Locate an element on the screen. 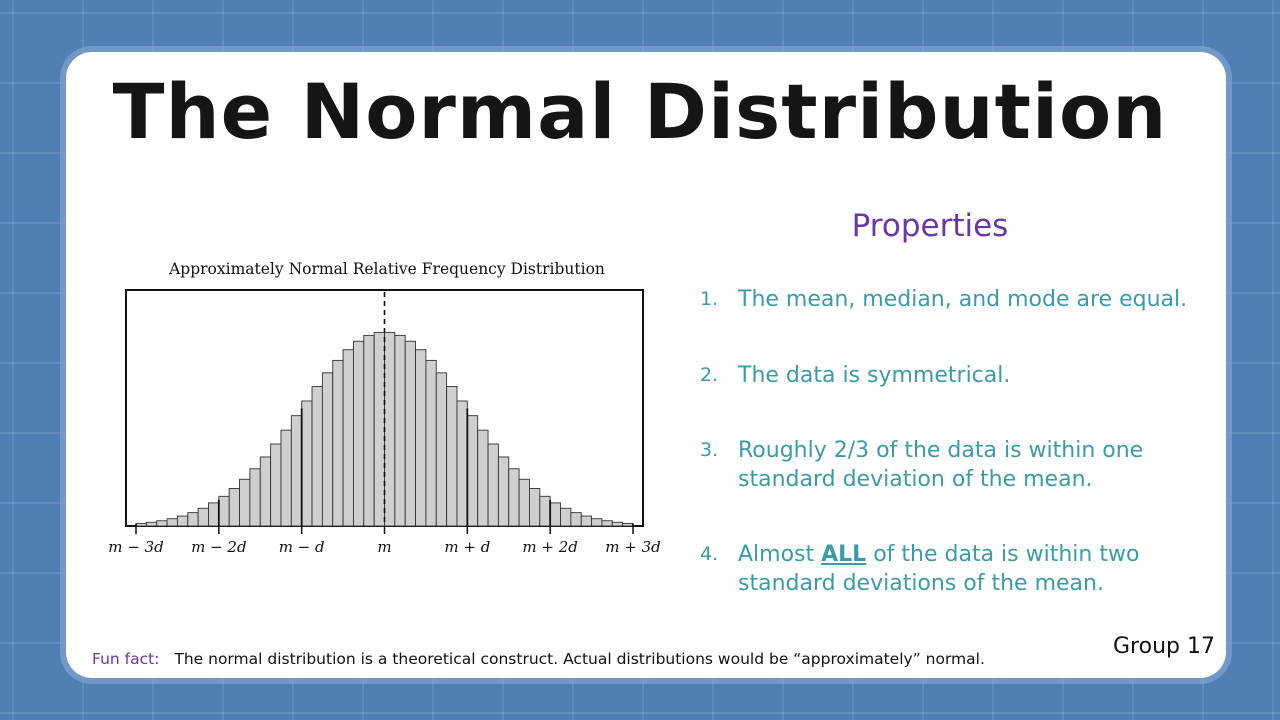 The image size is (1280, 720). property-text: The data is symmetrical. is located at coordinates (874, 375).